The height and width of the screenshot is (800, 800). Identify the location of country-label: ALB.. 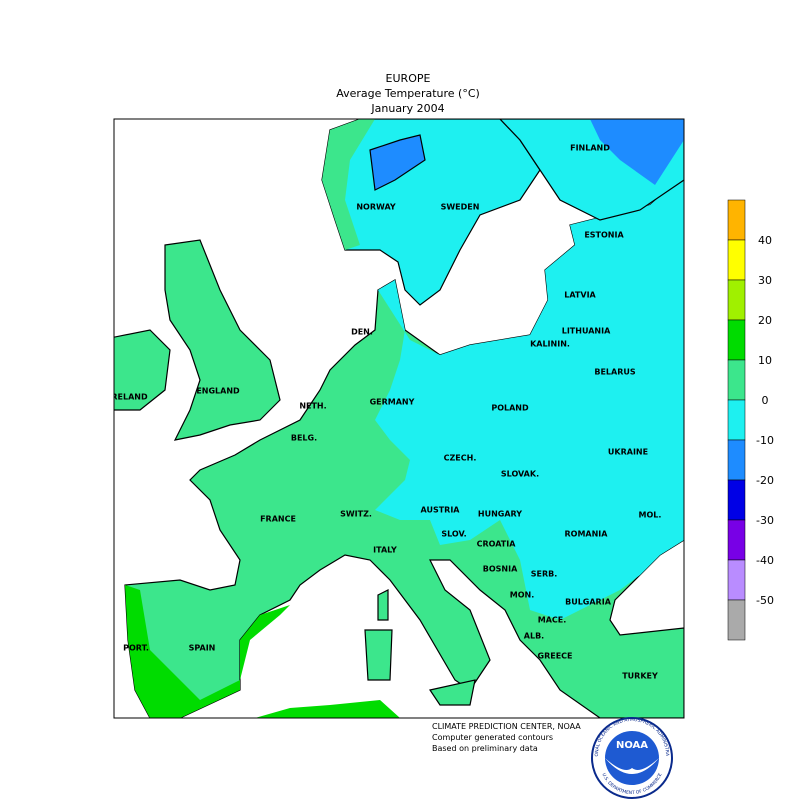
(534, 636).